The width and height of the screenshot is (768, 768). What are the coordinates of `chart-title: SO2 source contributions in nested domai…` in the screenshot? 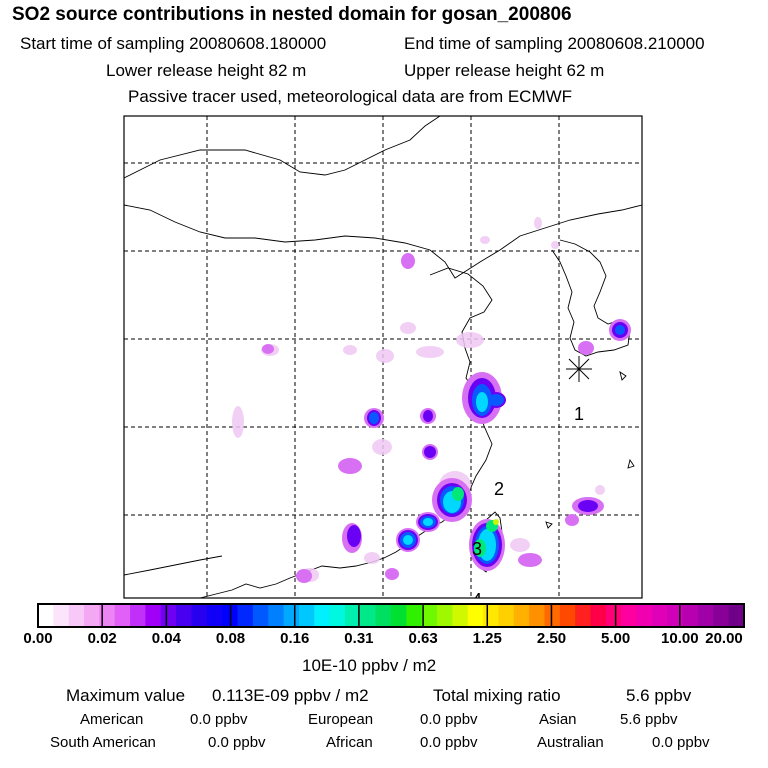 It's located at (292, 14).